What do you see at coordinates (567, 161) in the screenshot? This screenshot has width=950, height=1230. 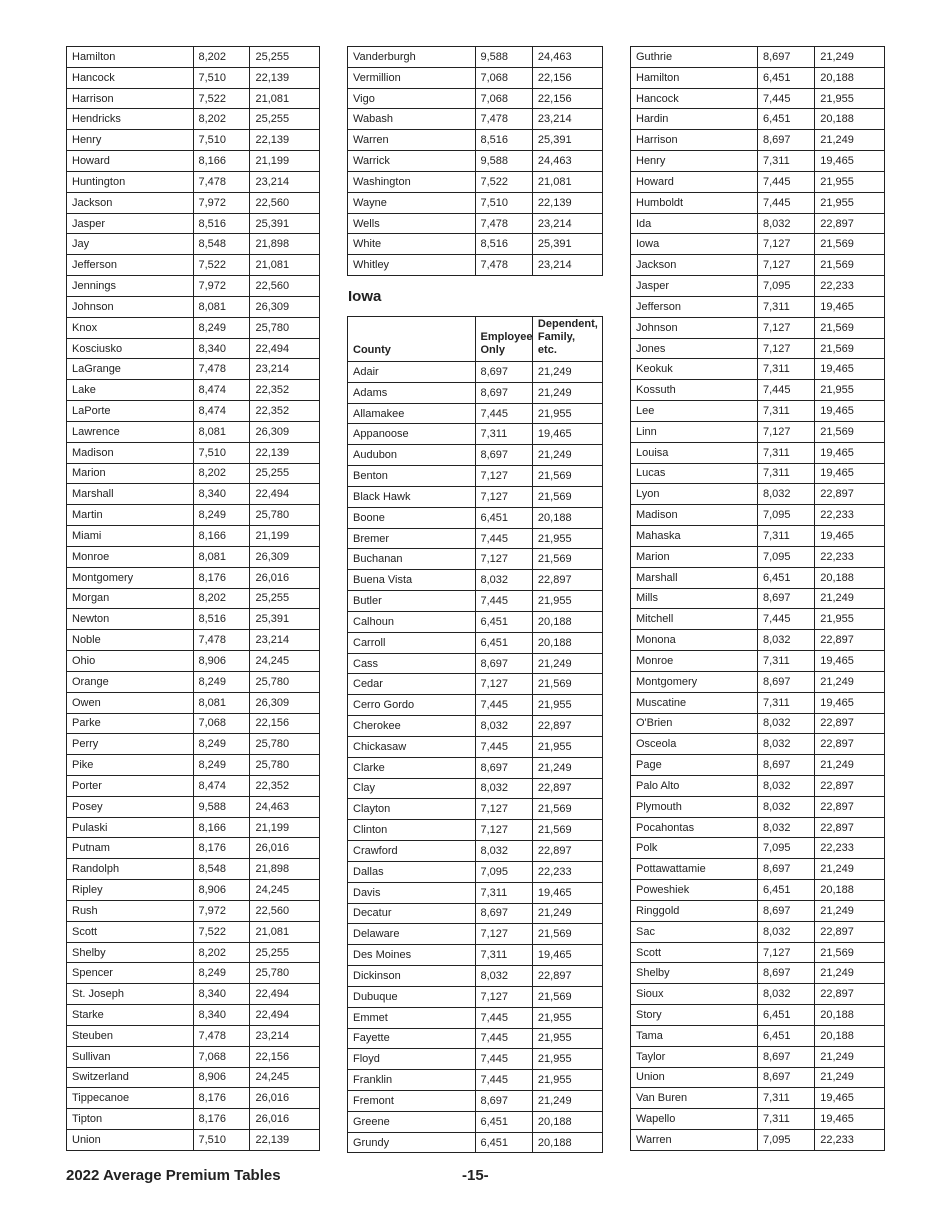 I see `dependent-family-cell: 24,463` at bounding box center [567, 161].